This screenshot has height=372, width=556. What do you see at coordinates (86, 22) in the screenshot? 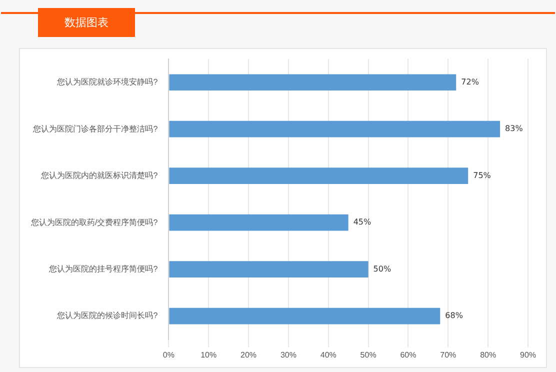
I see `chart-title: 数据图表` at bounding box center [86, 22].